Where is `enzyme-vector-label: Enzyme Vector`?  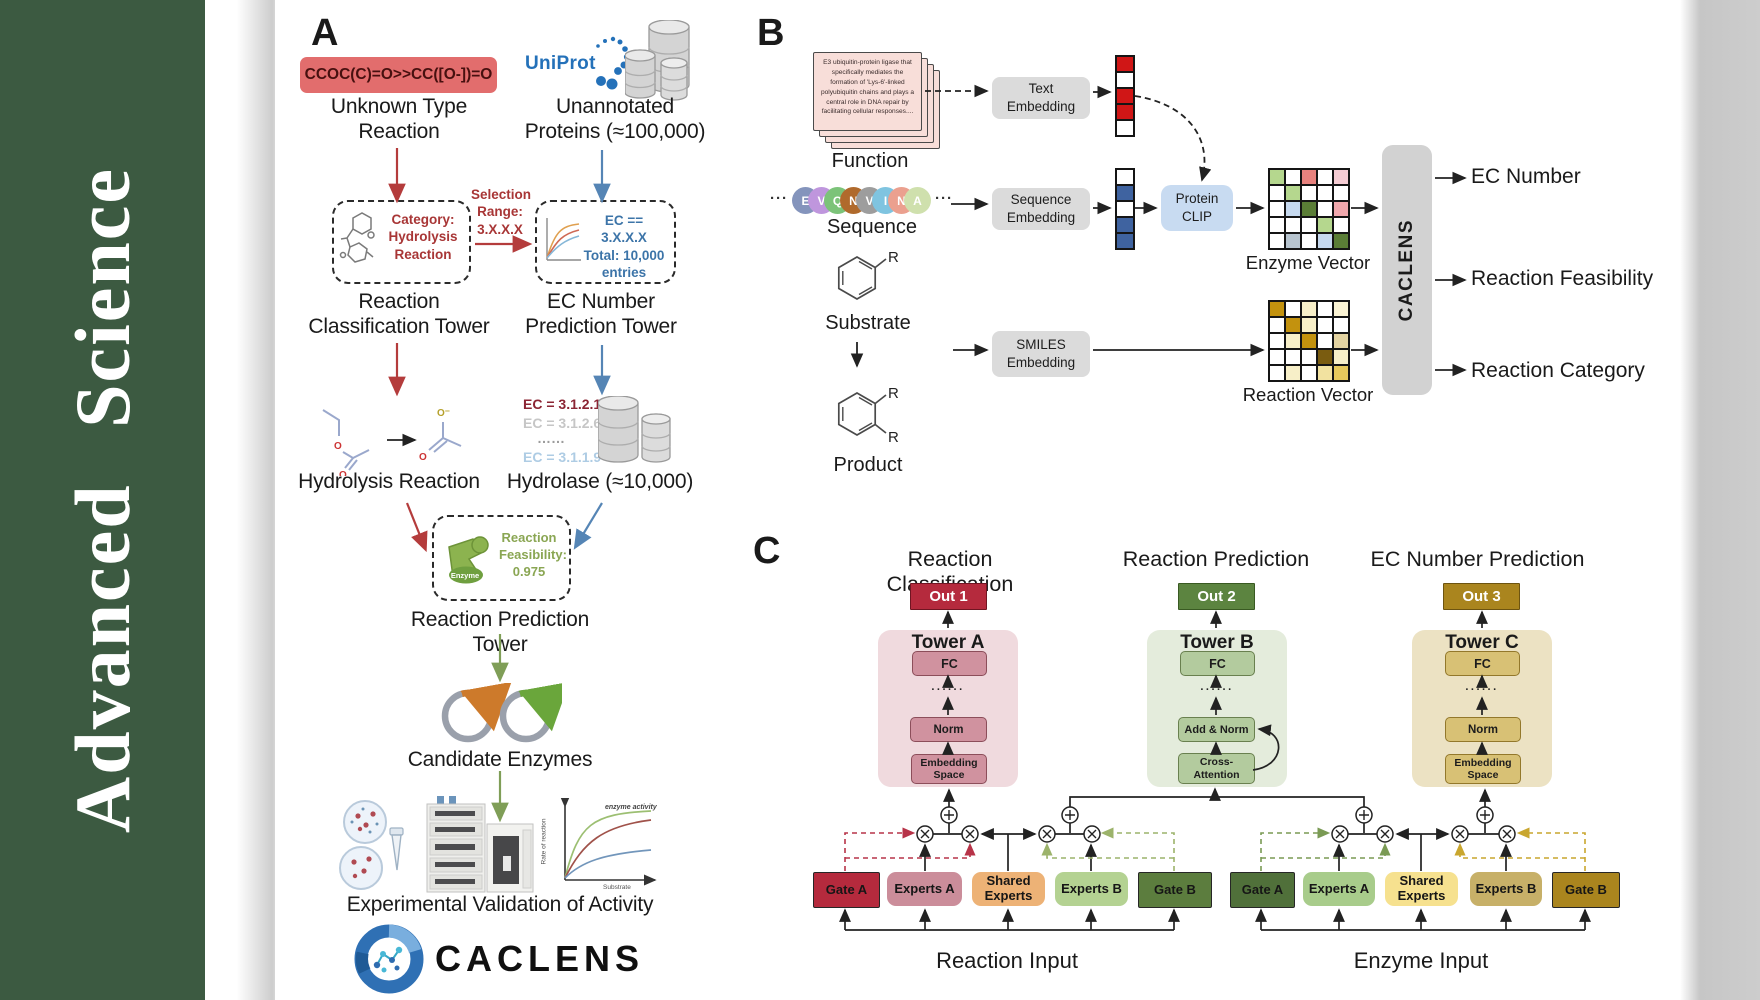
enzyme-vector-label: Enzyme Vector is located at coordinates (1308, 262).